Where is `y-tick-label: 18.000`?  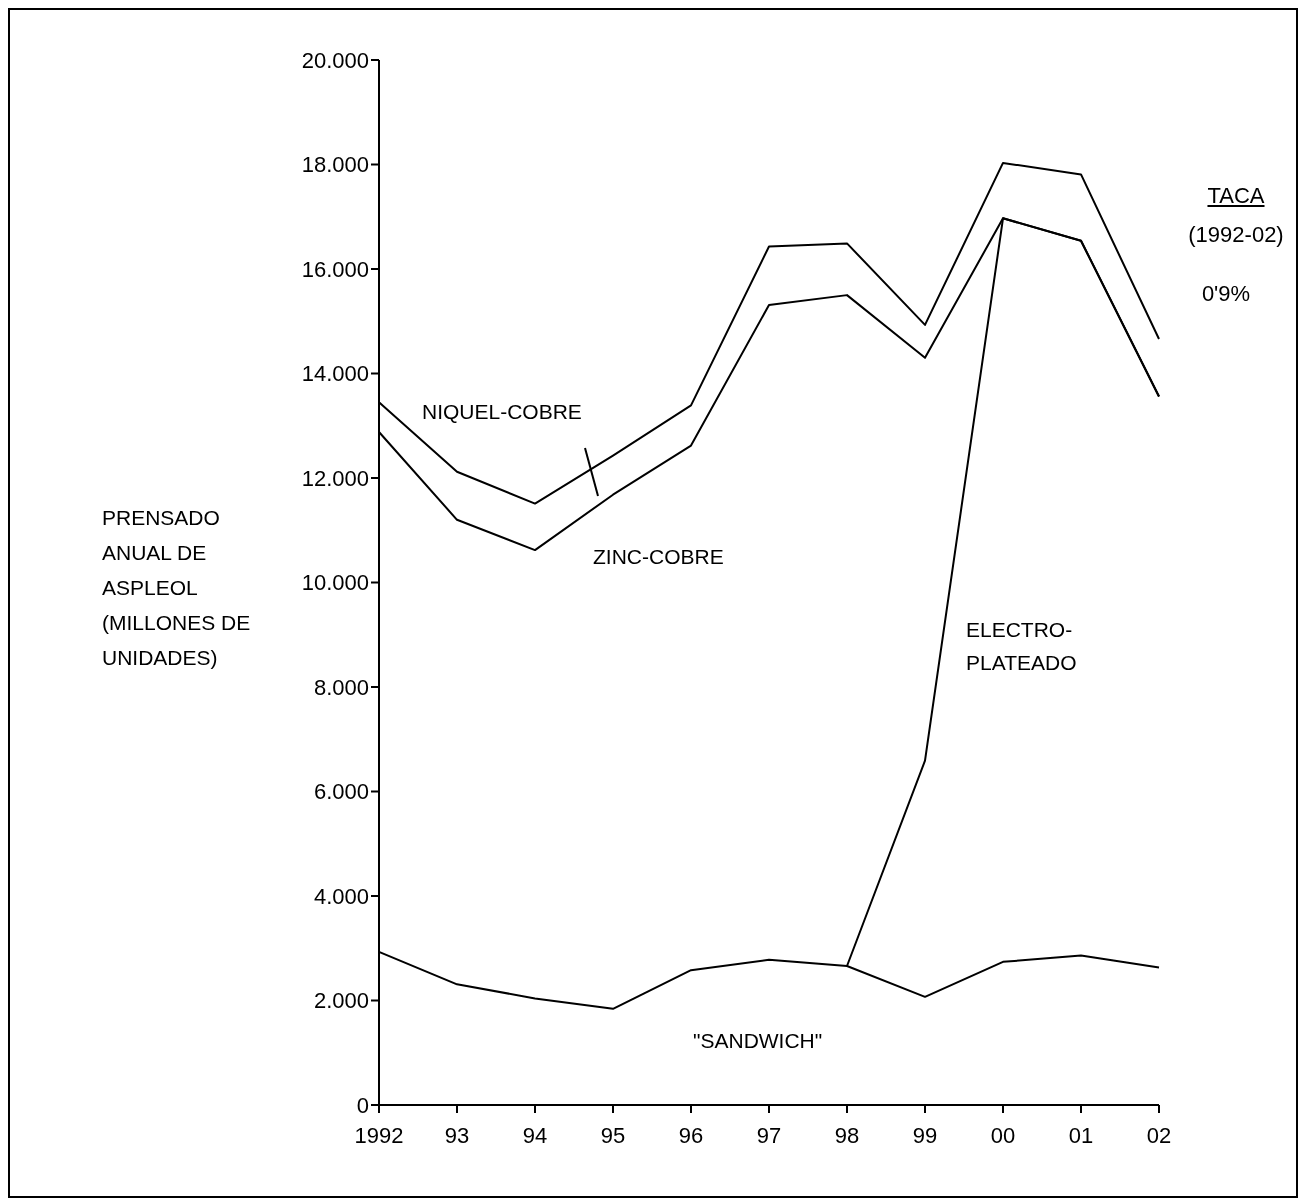
y-tick-label: 18.000 is located at coordinates (335, 165).